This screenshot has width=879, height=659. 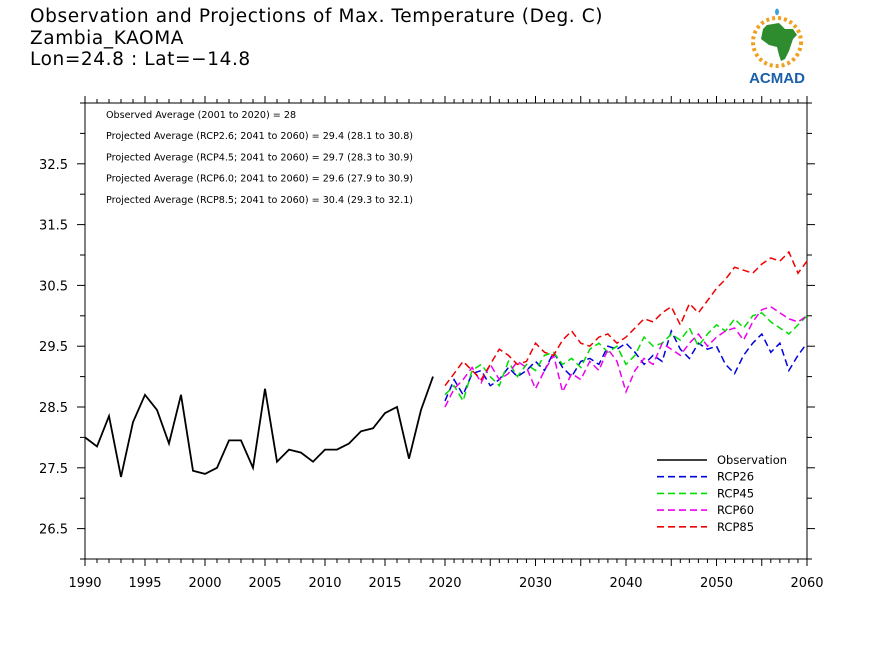 What do you see at coordinates (201, 115) in the screenshot?
I see `annotation-line: Observed Average (2001 to 2020) = 28` at bounding box center [201, 115].